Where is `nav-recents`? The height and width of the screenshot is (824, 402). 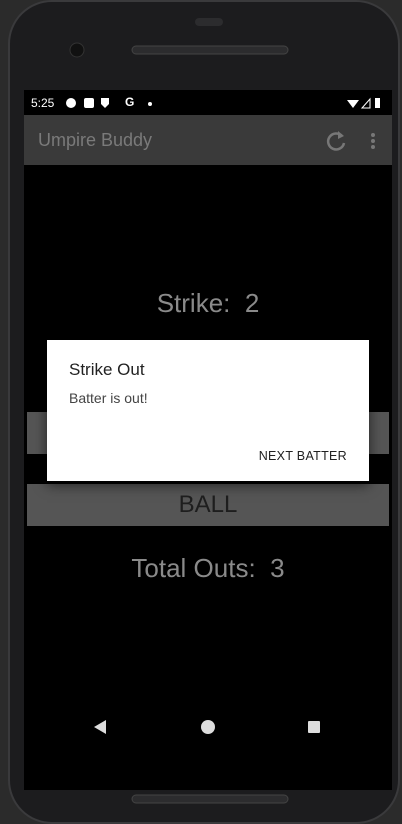
nav-recents is located at coordinates (314, 727).